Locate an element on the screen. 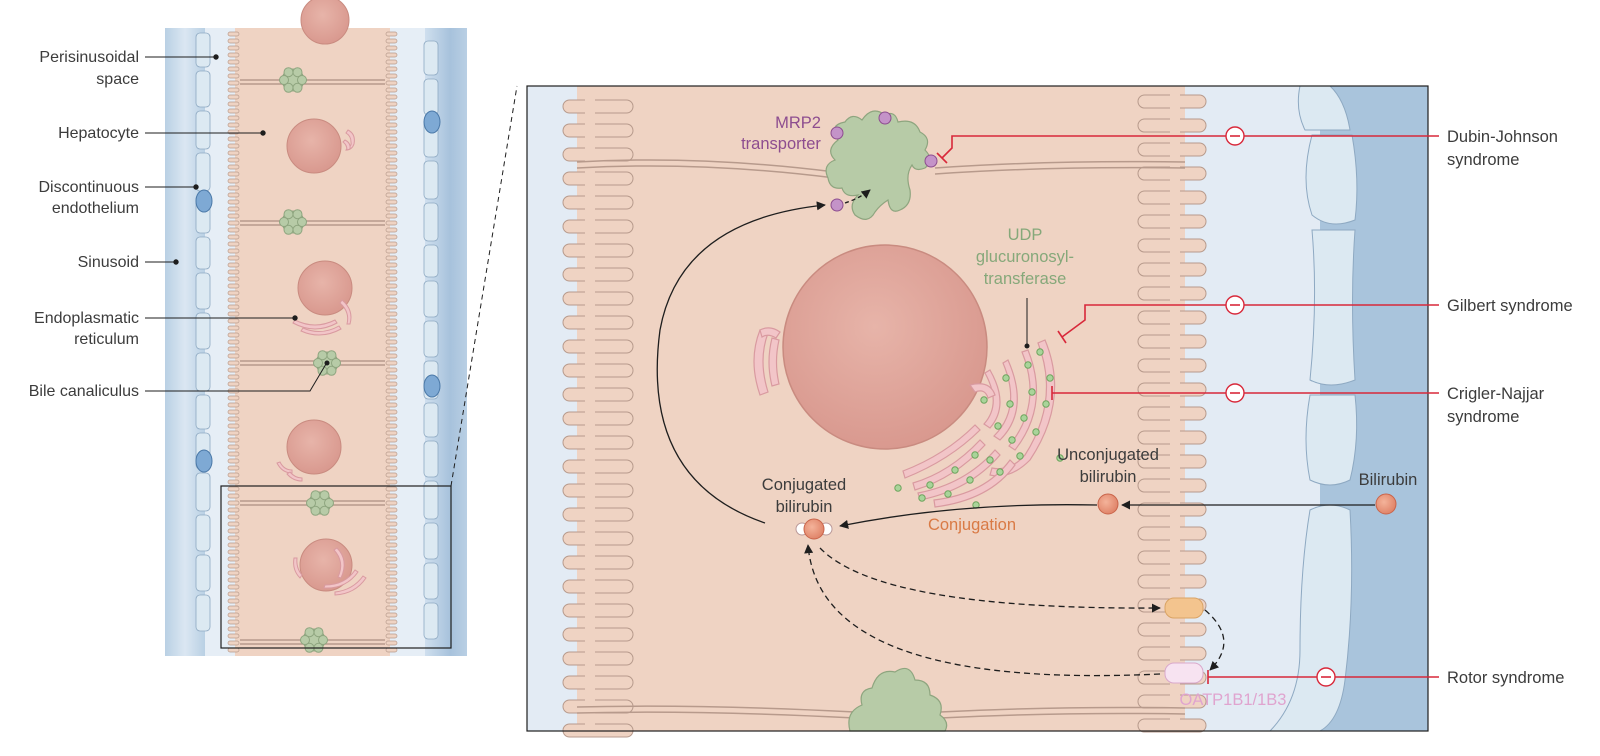  ugt-pointer-dot is located at coordinates (1027, 346).